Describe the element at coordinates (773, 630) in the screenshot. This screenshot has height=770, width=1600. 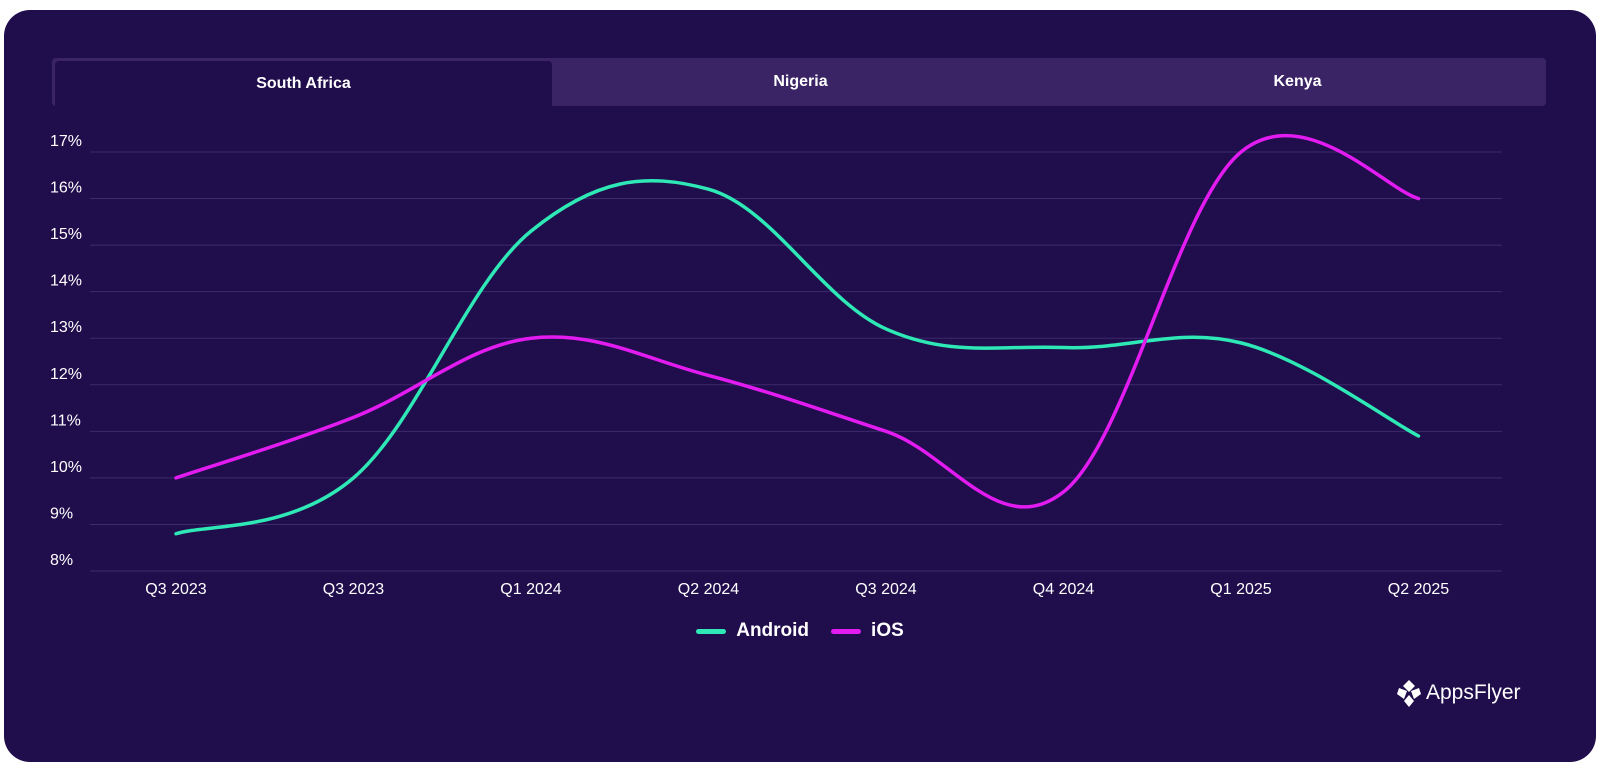
I see `legend-label-android: Android` at that location.